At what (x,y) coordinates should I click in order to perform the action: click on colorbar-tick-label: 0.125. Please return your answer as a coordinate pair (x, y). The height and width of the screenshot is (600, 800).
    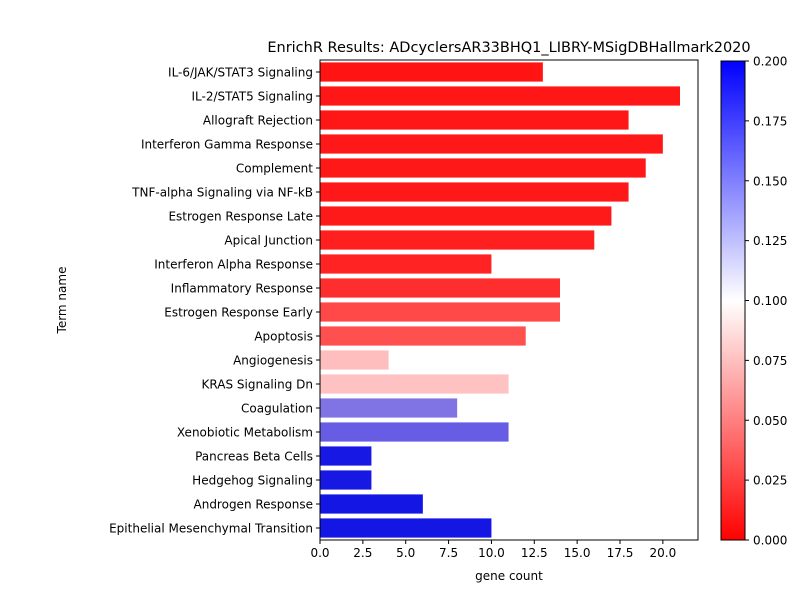
    Looking at the image, I should click on (770, 241).